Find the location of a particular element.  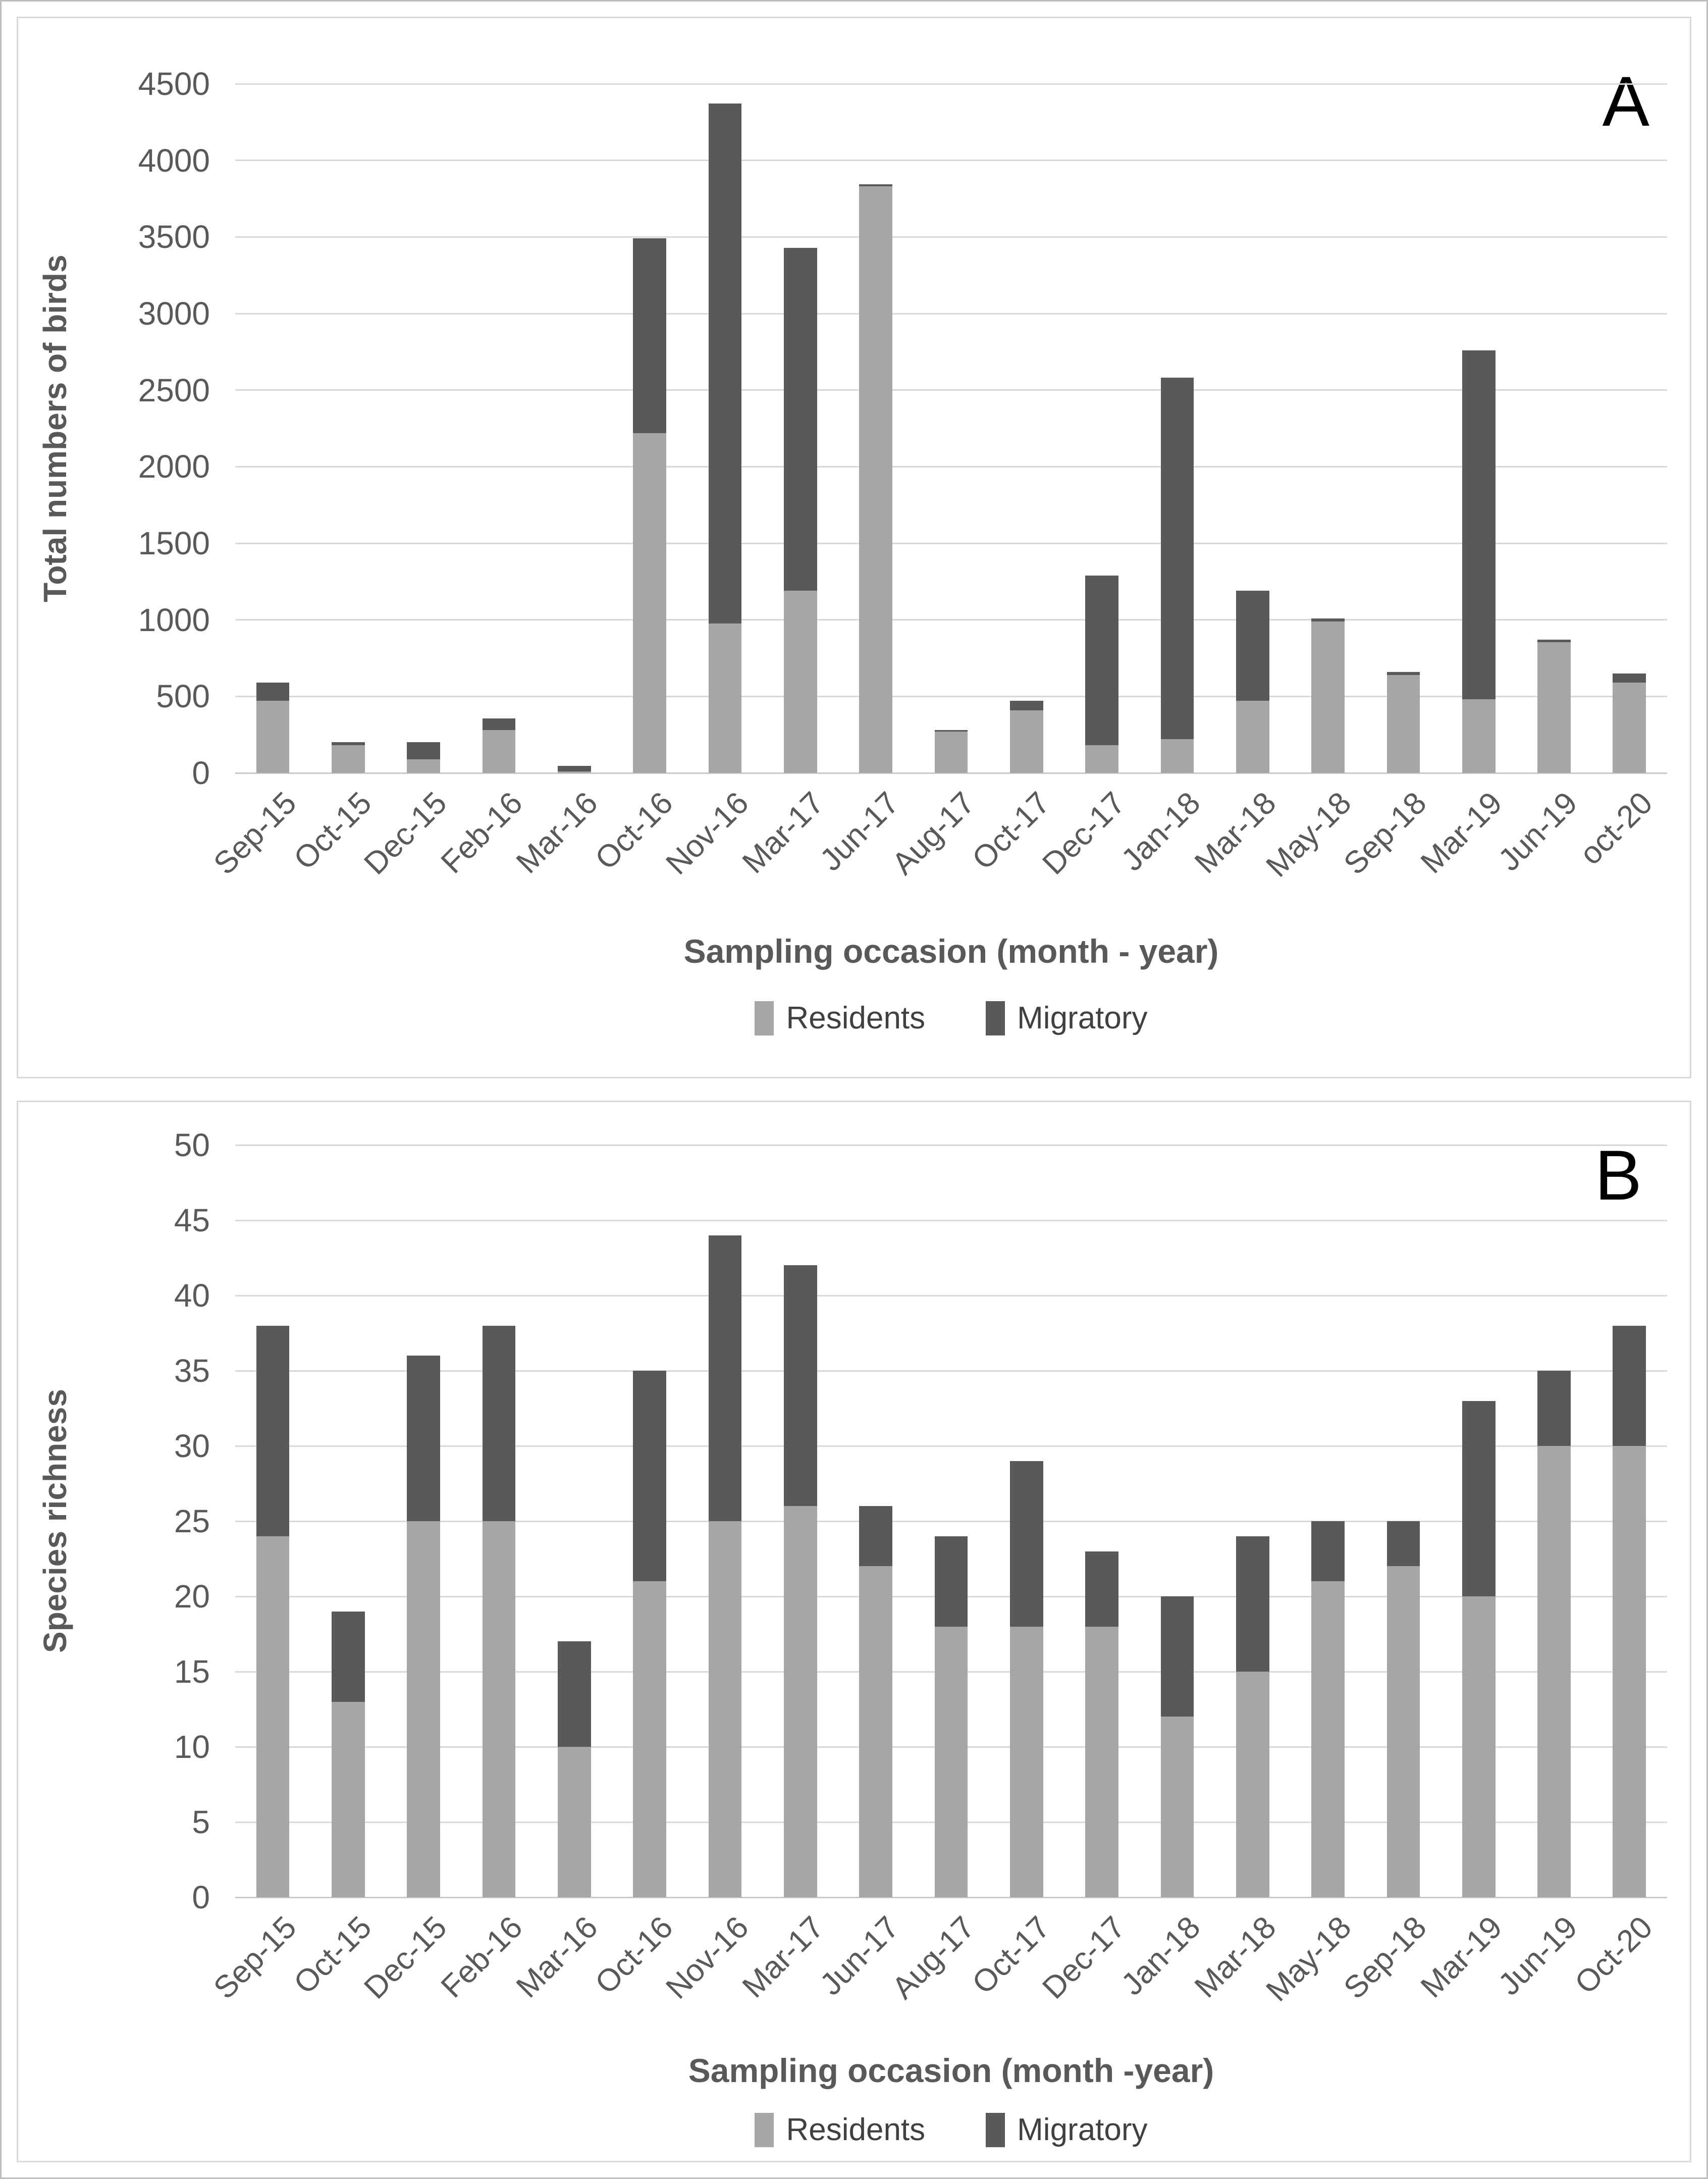

residents-swatch is located at coordinates (764, 2129).